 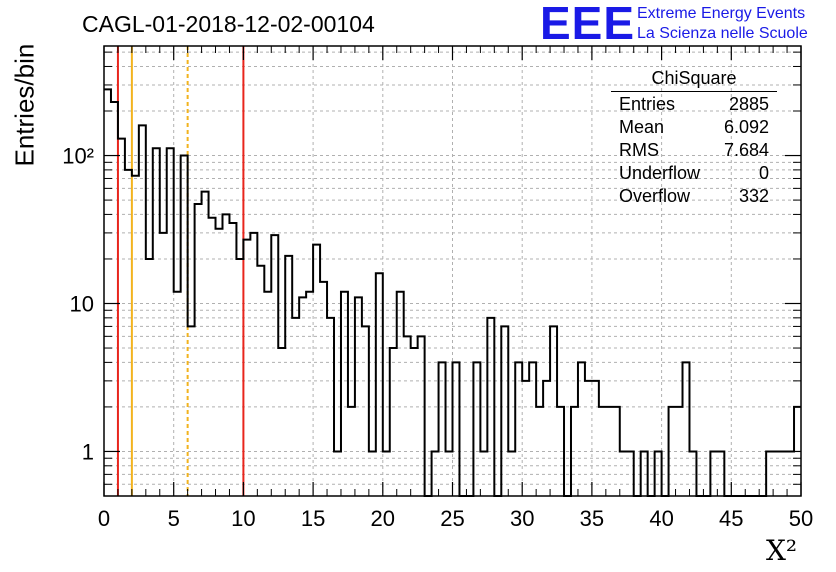 What do you see at coordinates (522, 518) in the screenshot?
I see `x-tick-label: 30` at bounding box center [522, 518].